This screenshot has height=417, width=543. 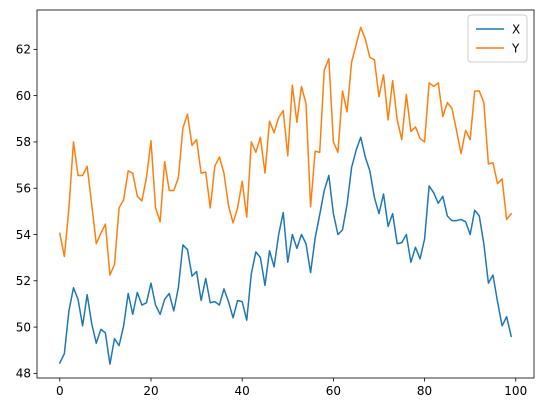 I want to click on y-tick-label: 60, so click(x=23, y=96).